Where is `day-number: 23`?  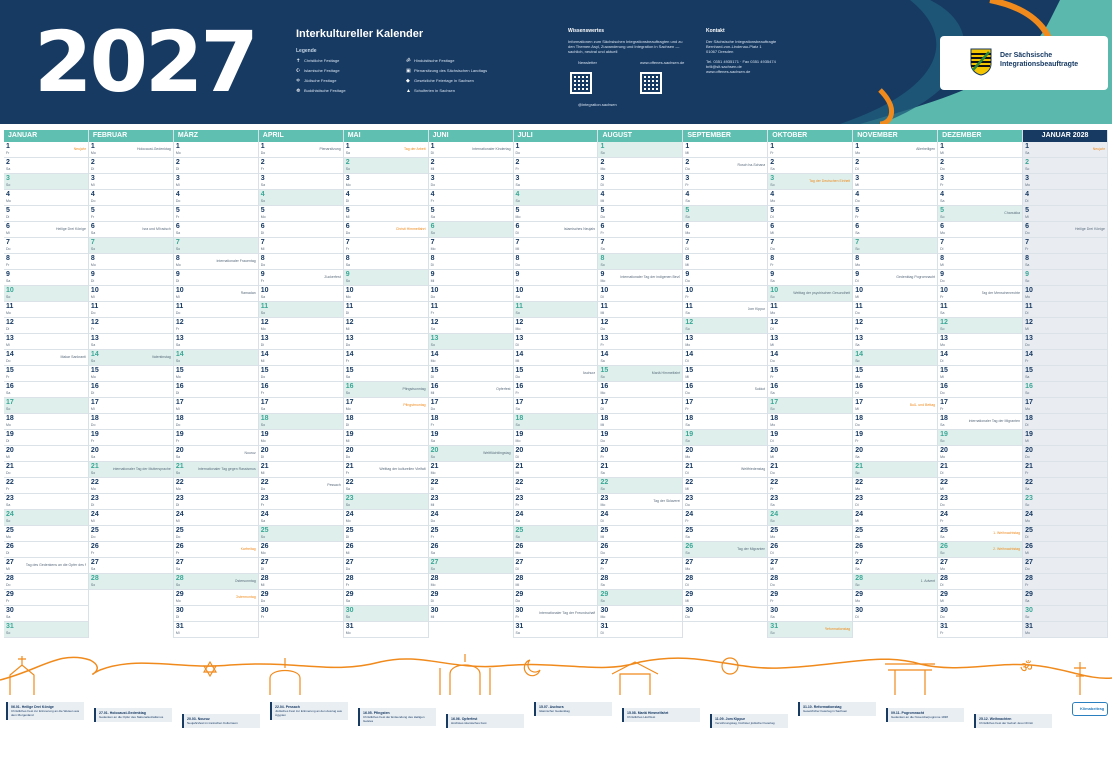
day-number: 23 is located at coordinates (774, 498).